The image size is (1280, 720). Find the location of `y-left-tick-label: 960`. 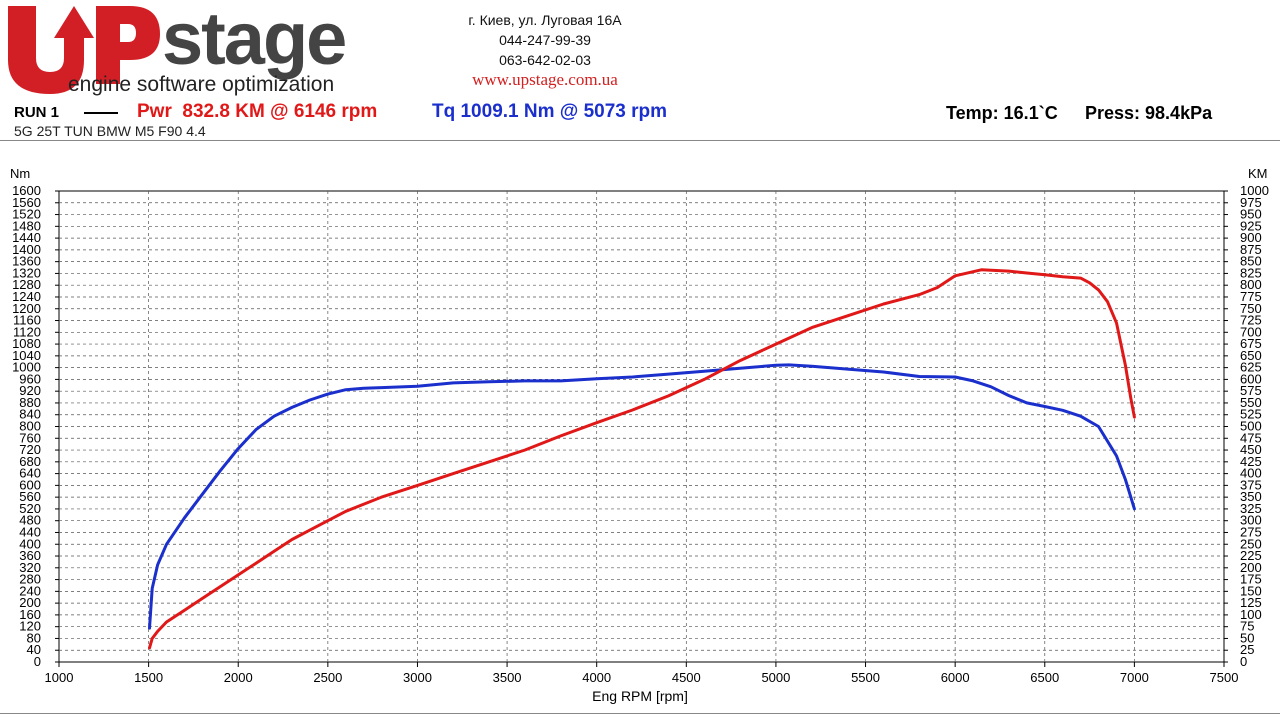

y-left-tick-label: 960 is located at coordinates (30, 378).